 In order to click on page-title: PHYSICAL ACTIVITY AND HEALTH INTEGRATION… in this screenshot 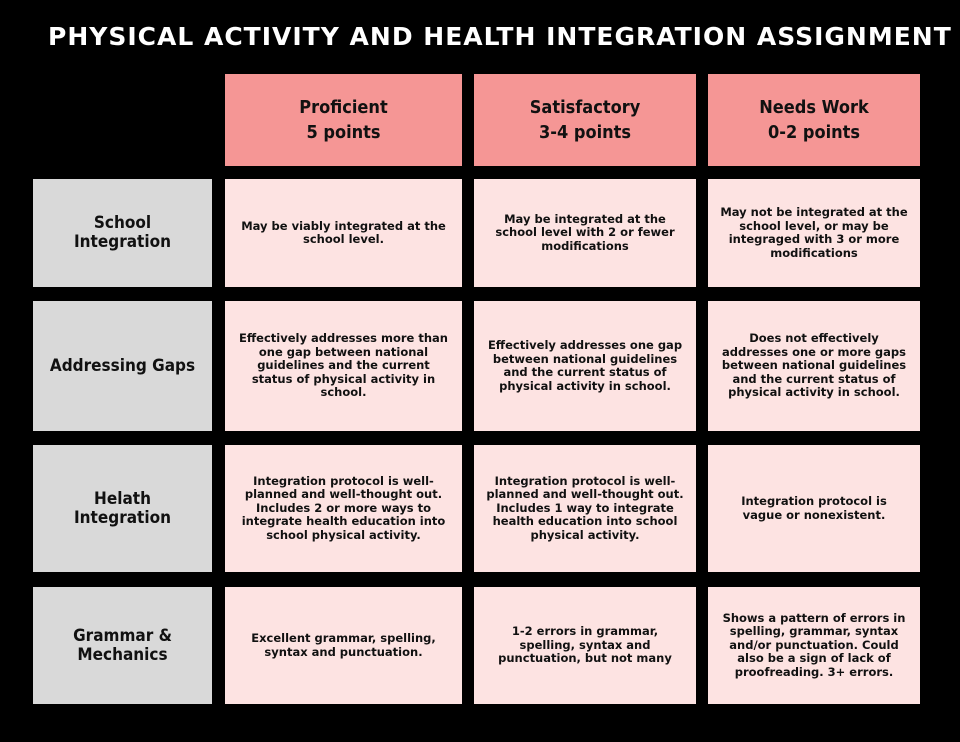, I will do `click(500, 36)`.